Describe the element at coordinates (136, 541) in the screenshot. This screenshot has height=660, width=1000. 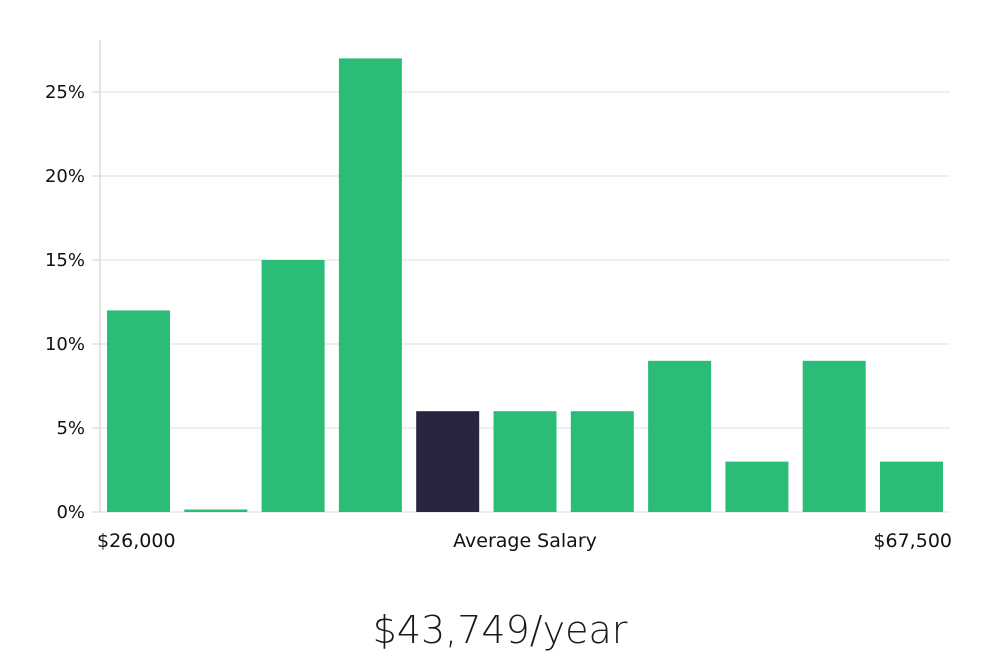
I see `x-min-label: $26,000` at that location.